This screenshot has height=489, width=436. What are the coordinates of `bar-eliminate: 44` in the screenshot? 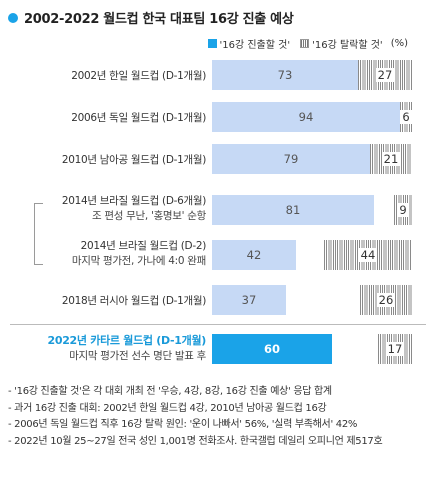 It's located at (368, 255).